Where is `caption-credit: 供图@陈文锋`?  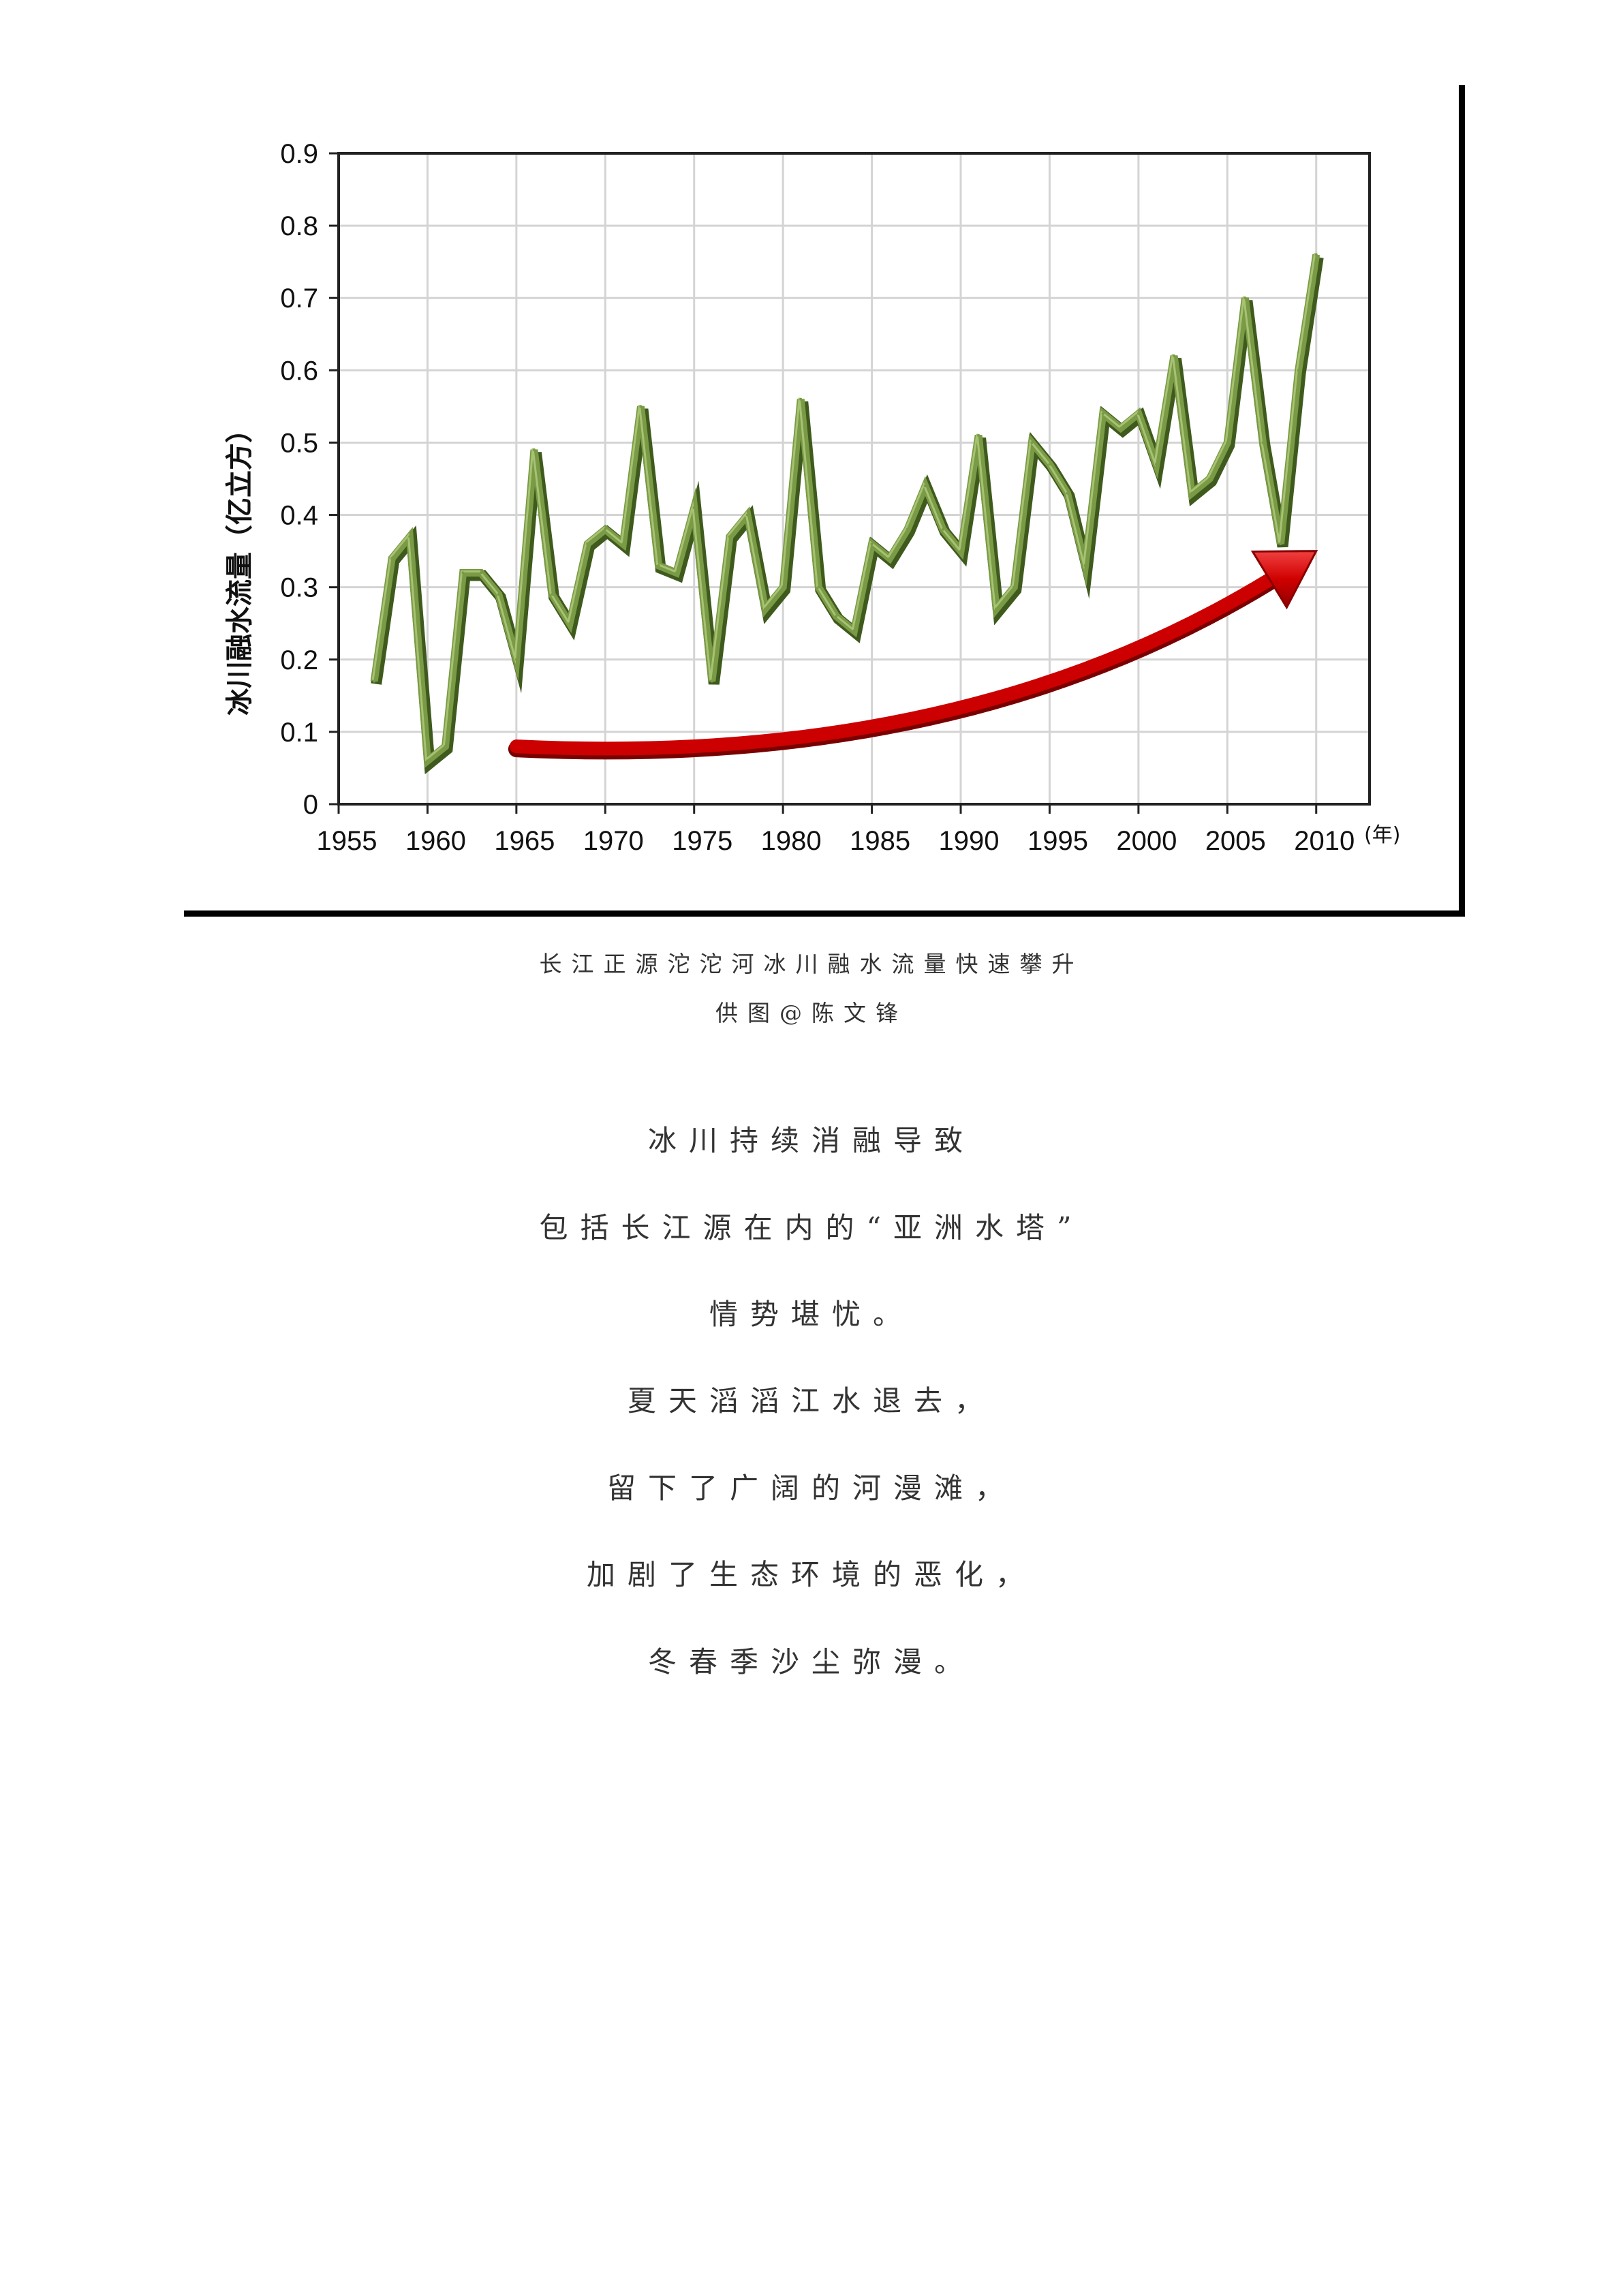
caption-credit: 供图@陈文锋 is located at coordinates (811, 1013).